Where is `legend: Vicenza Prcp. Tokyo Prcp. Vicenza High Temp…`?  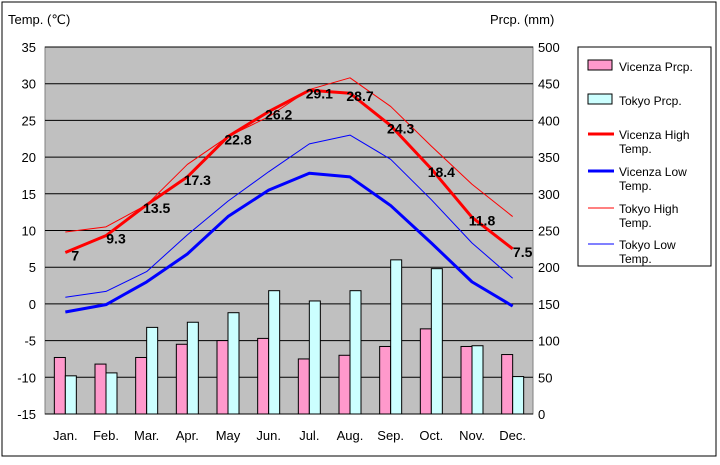
legend: Vicenza Prcp. Tokyo Prcp. Vicenza High Temp… is located at coordinates (640, 162).